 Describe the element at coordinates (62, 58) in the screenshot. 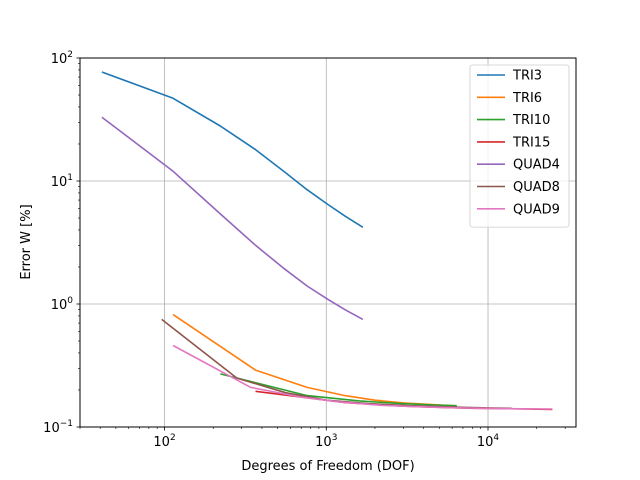

I see `y-tick-label: 10²` at that location.